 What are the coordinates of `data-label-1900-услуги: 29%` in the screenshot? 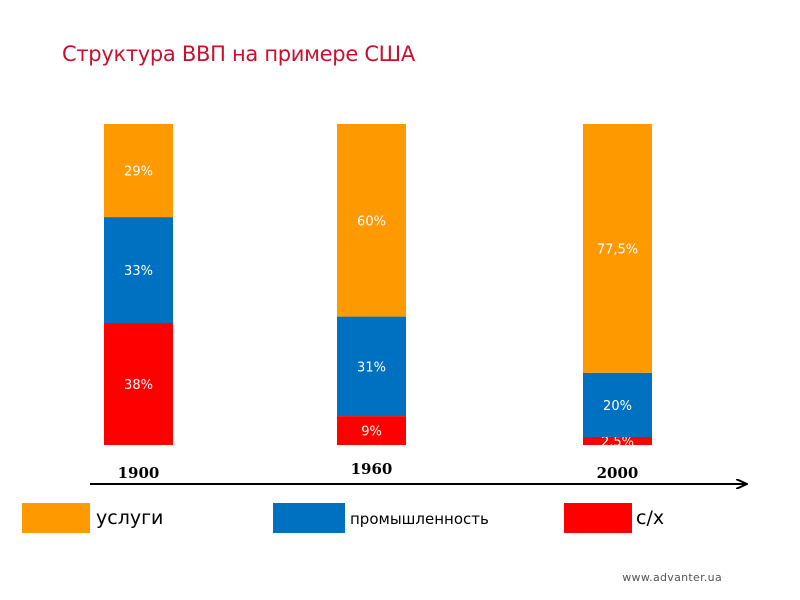 It's located at (138, 172).